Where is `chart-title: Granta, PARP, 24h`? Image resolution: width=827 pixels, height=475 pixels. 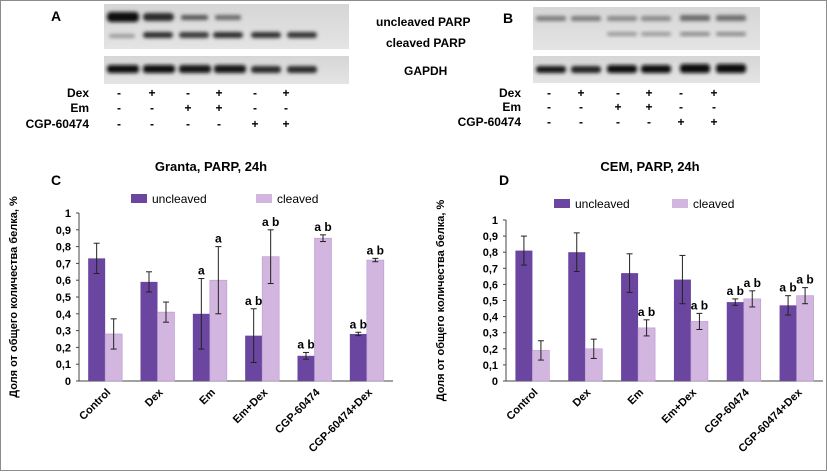
chart-title: Granta, PARP, 24h is located at coordinates (211, 166).